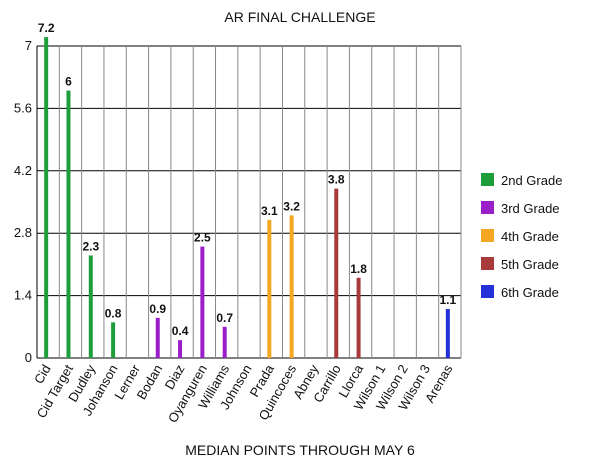 The height and width of the screenshot is (463, 600). What do you see at coordinates (28, 357) in the screenshot?
I see `y-tick-label: 0` at bounding box center [28, 357].